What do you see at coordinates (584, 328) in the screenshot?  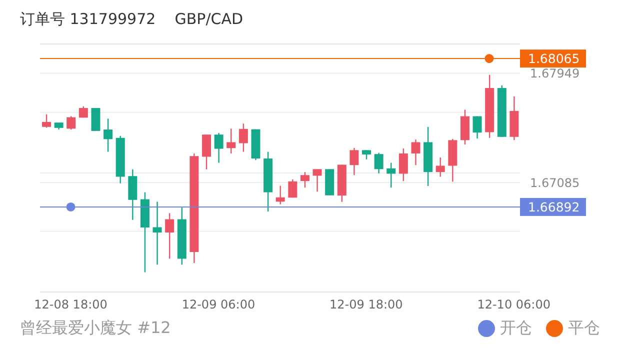 I see `legend-label: 平仓` at bounding box center [584, 328].